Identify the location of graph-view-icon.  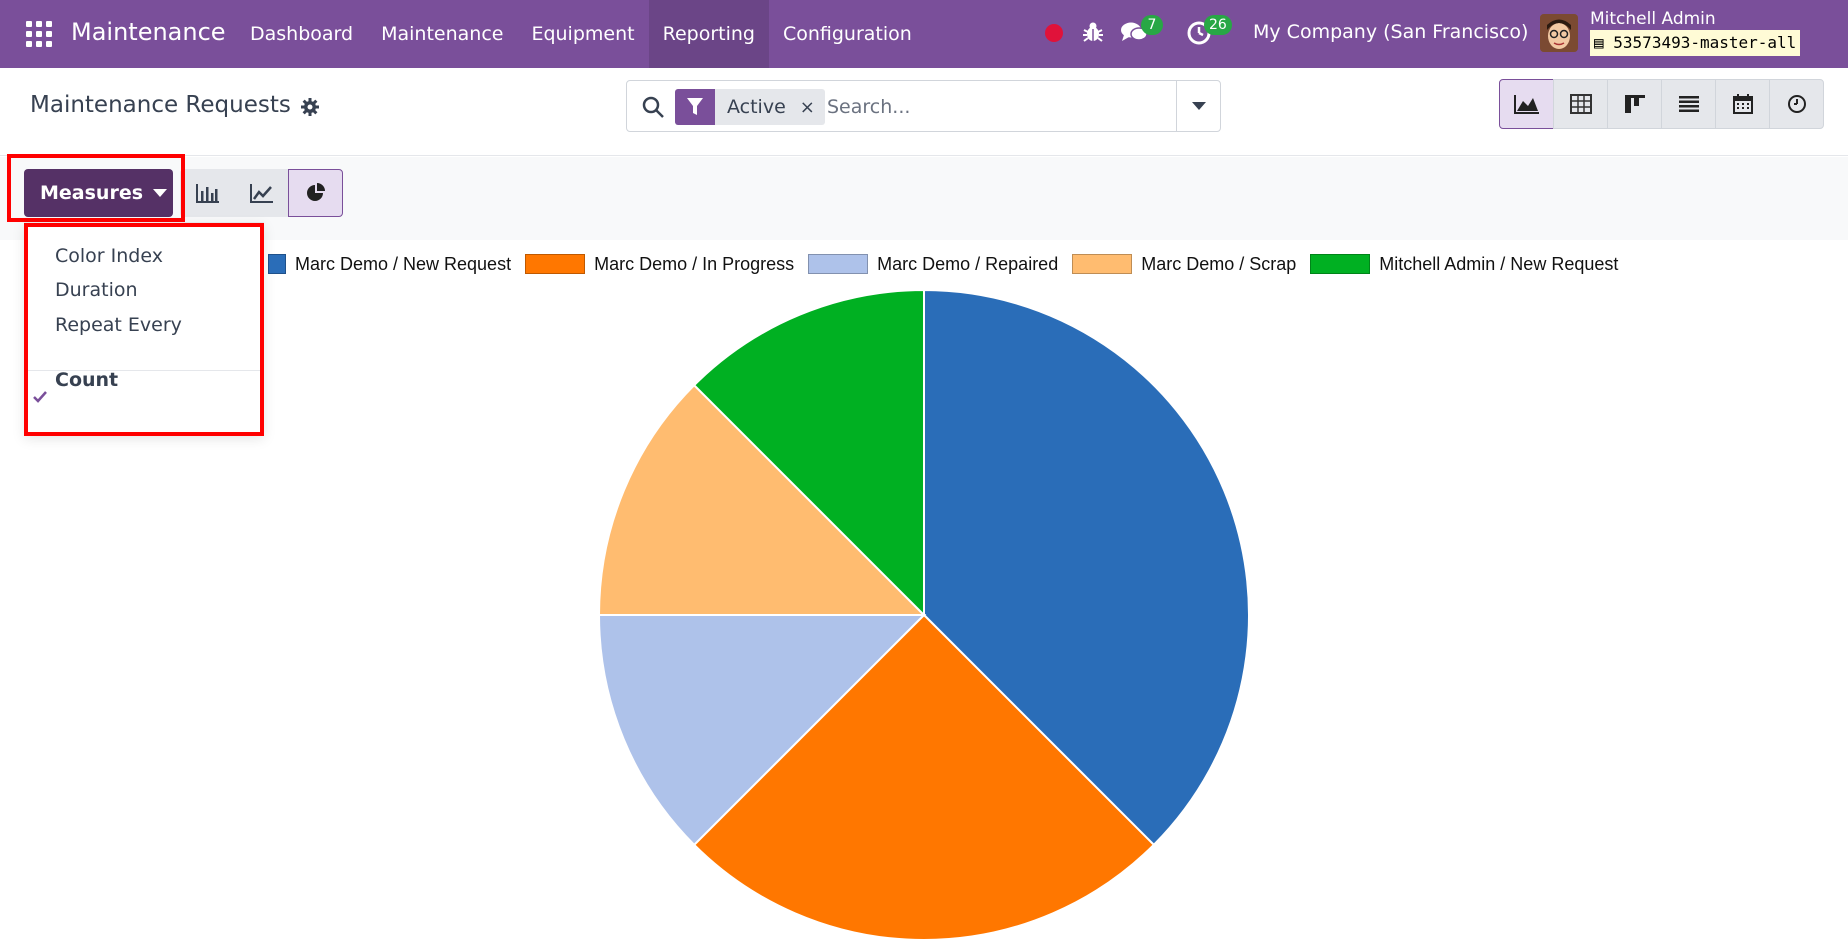
(1526, 104).